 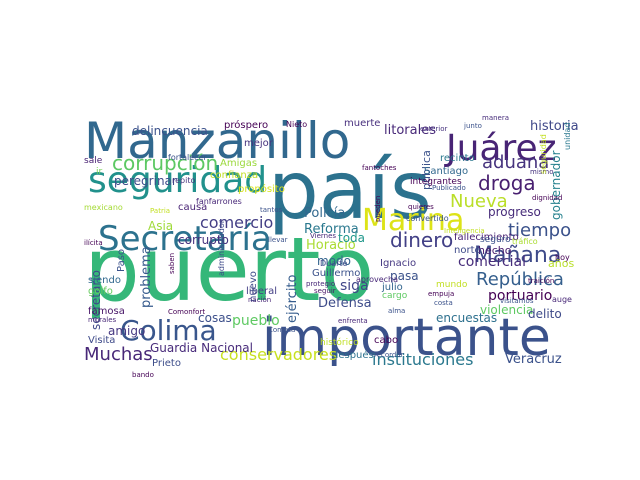 I want to click on word-79: ir, so click(x=99, y=172).